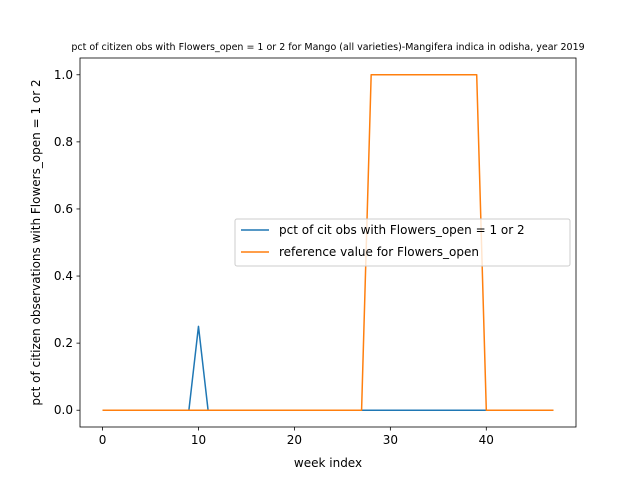 Image resolution: width=640 pixels, height=480 pixels. Describe the element at coordinates (103, 440) in the screenshot. I see `x-tick-label: 0` at that location.